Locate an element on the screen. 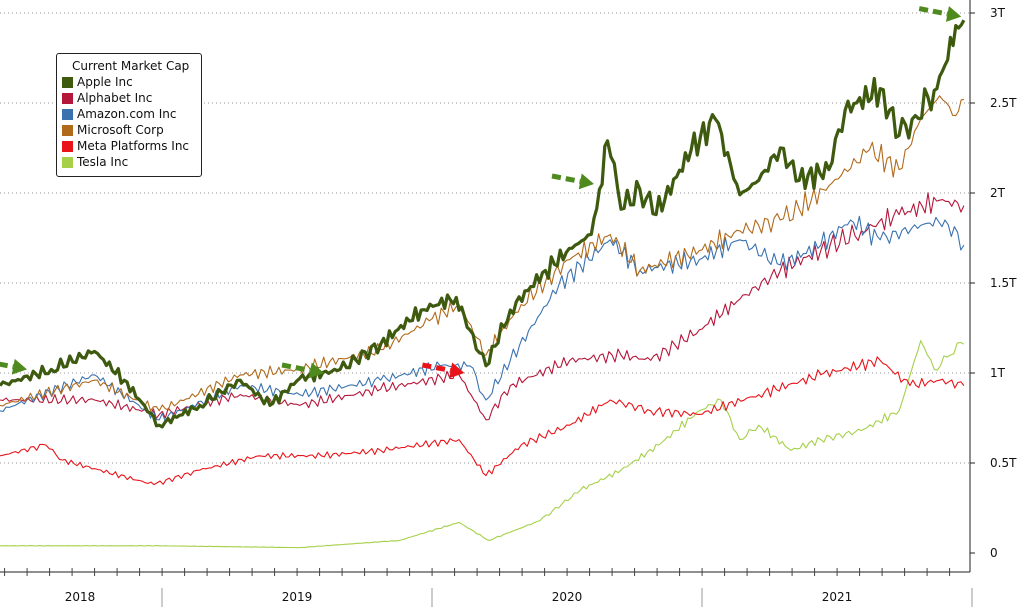 The width and height of the screenshot is (1032, 607). y-tick-label: 2T is located at coordinates (997, 193).